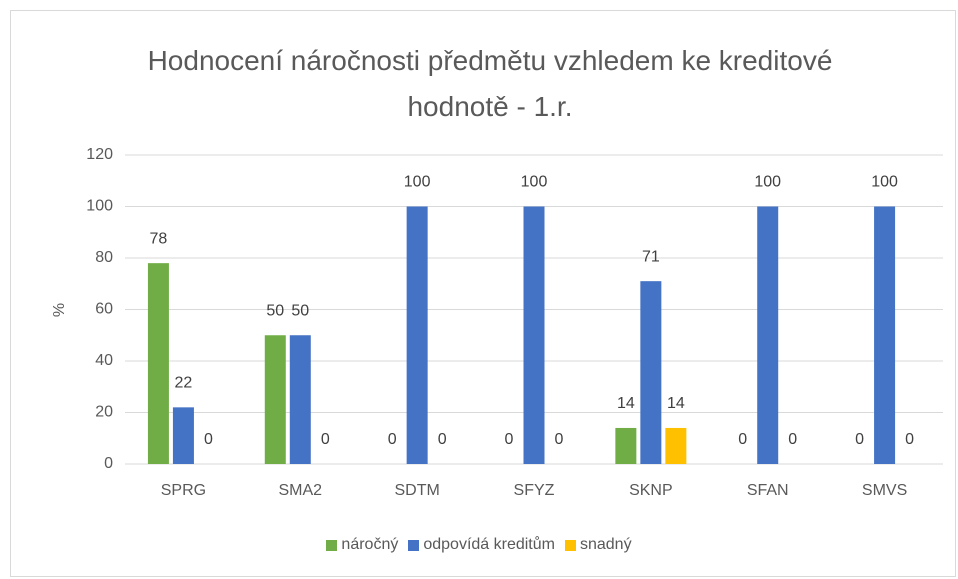 Image resolution: width=958 pixels, height=579 pixels. I want to click on legend-item: snadný, so click(598, 545).